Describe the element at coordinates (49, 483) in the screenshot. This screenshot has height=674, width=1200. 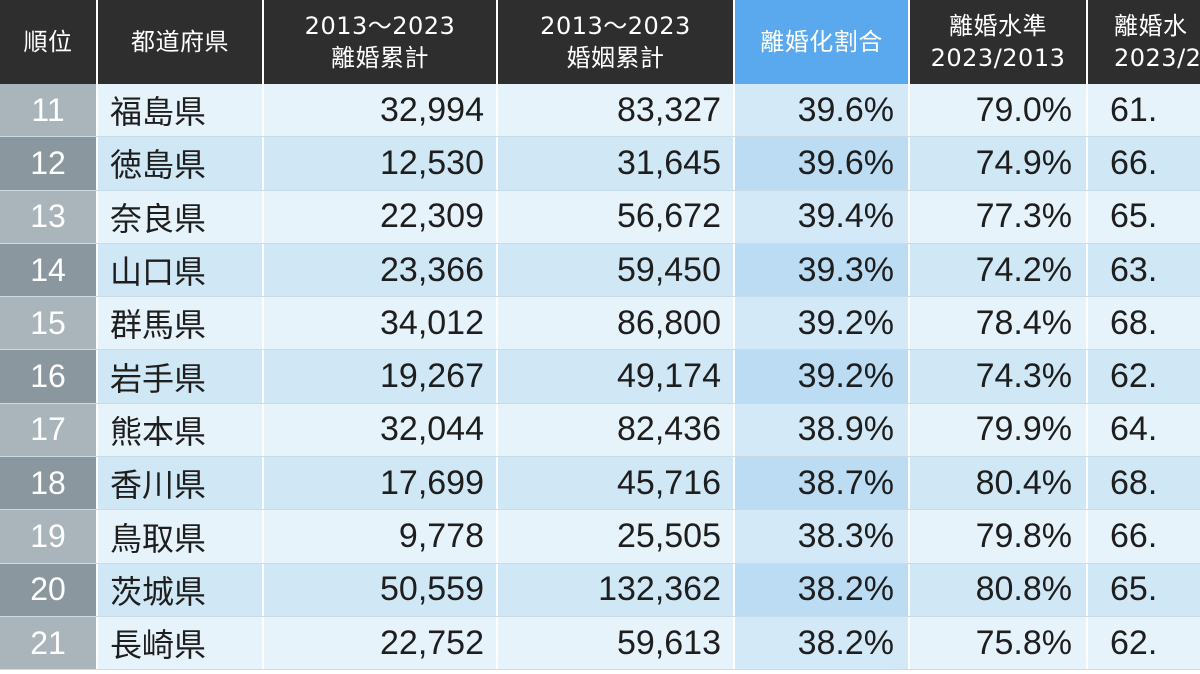
I see `rank-cell: 18` at that location.